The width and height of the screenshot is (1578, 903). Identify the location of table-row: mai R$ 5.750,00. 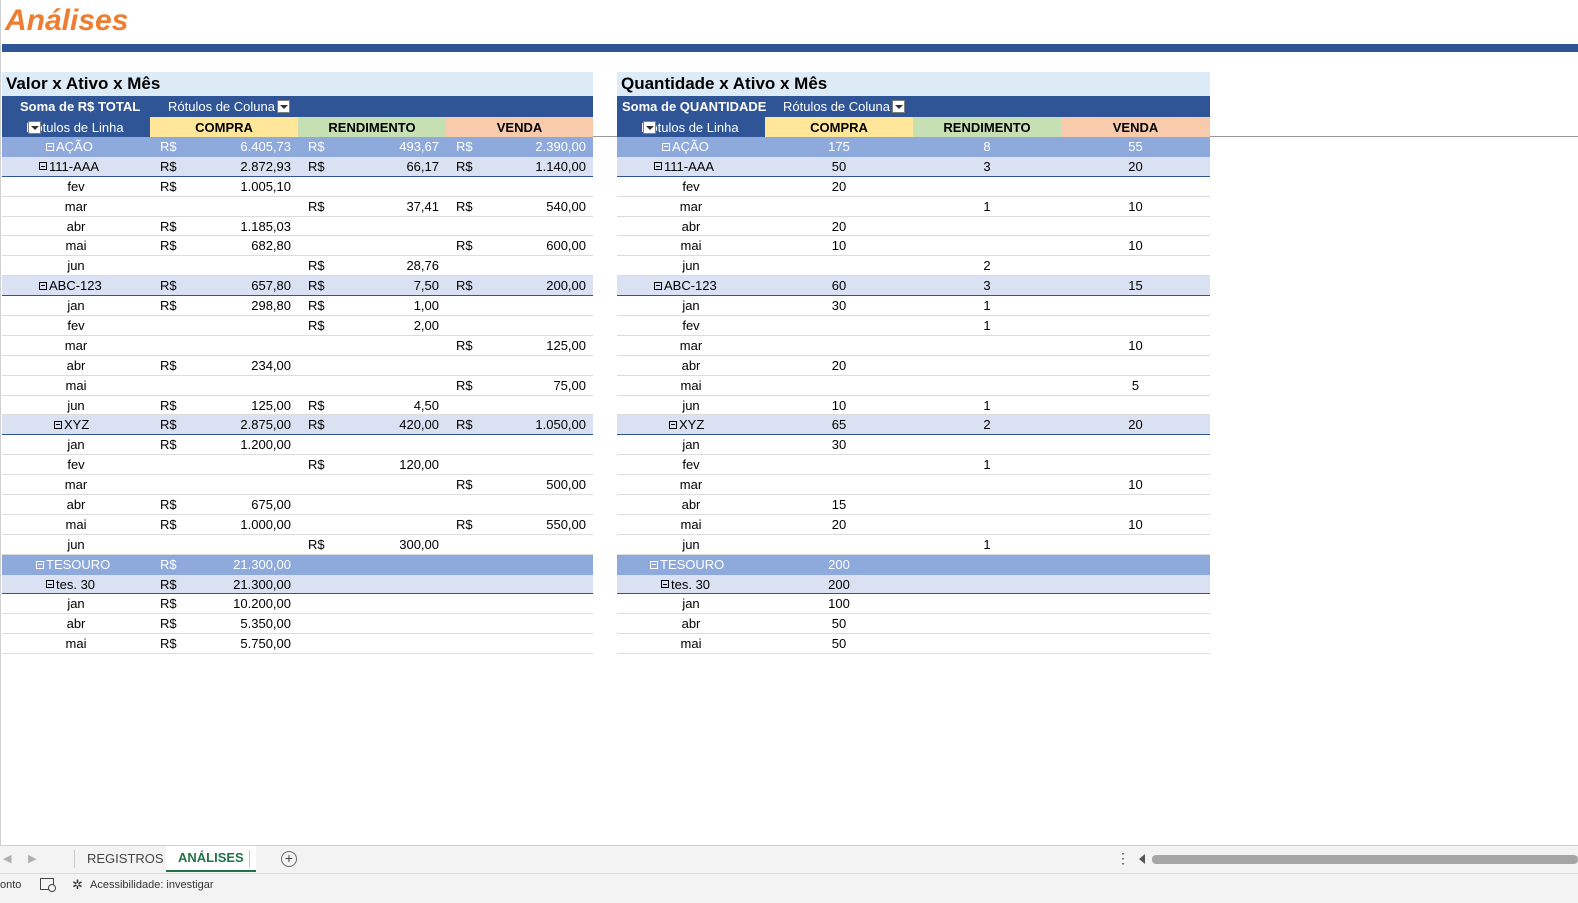
(297, 644).